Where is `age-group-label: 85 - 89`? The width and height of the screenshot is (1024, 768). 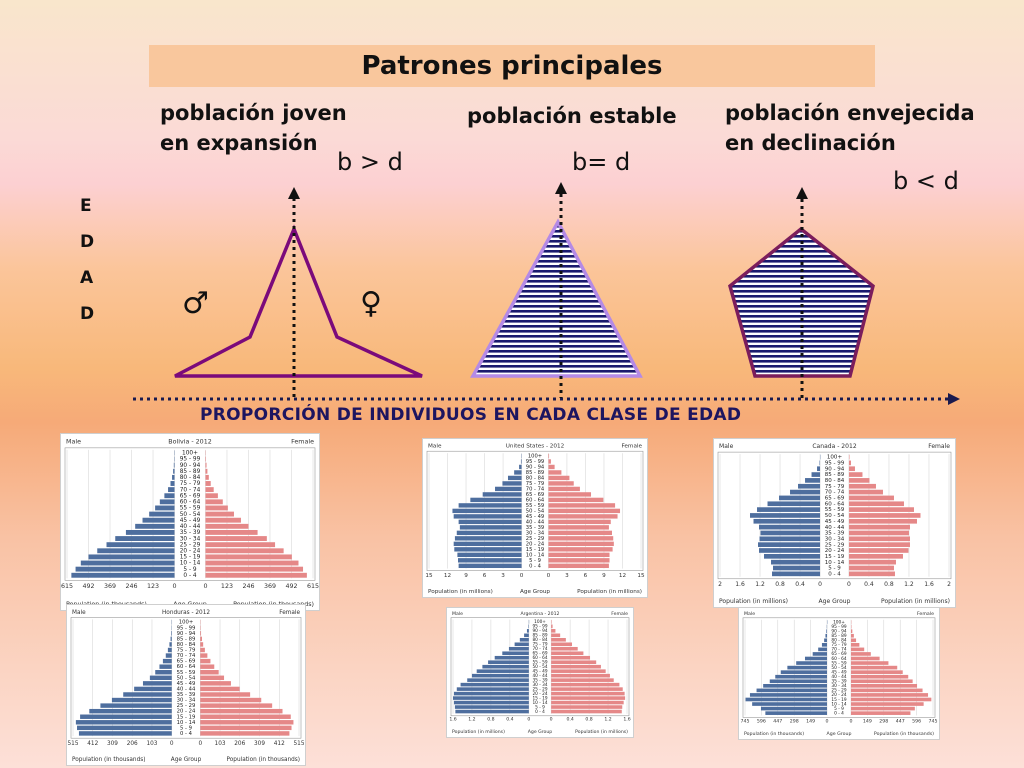
age-group-label: 85 - 89 is located at coordinates (539, 636).